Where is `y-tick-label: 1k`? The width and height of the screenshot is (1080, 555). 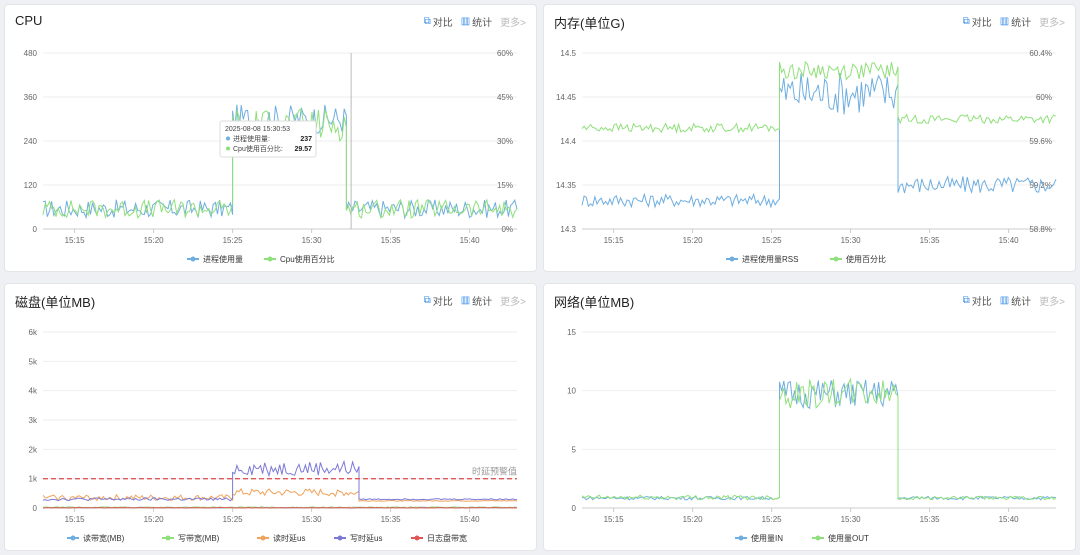 y-tick-label: 1k is located at coordinates (33, 479).